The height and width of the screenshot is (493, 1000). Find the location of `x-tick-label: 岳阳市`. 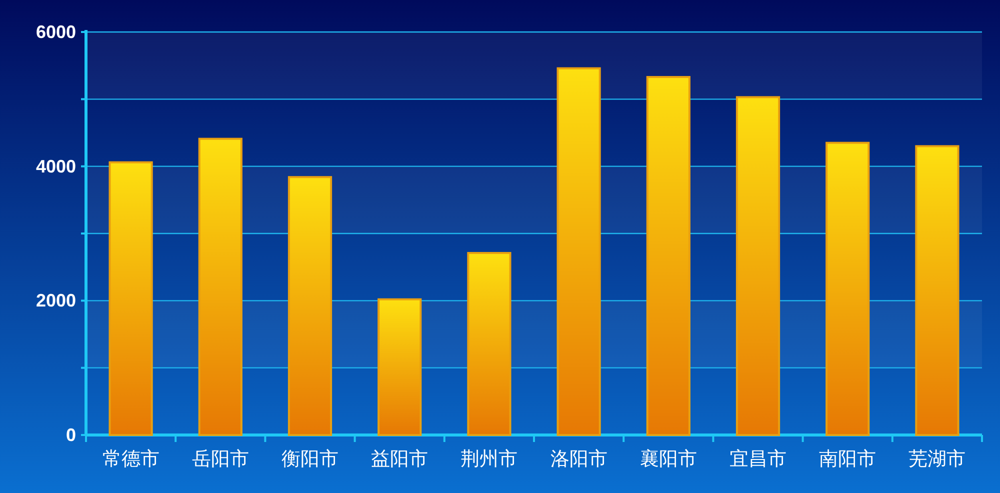

x-tick-label: 岳阳市 is located at coordinates (220, 459).